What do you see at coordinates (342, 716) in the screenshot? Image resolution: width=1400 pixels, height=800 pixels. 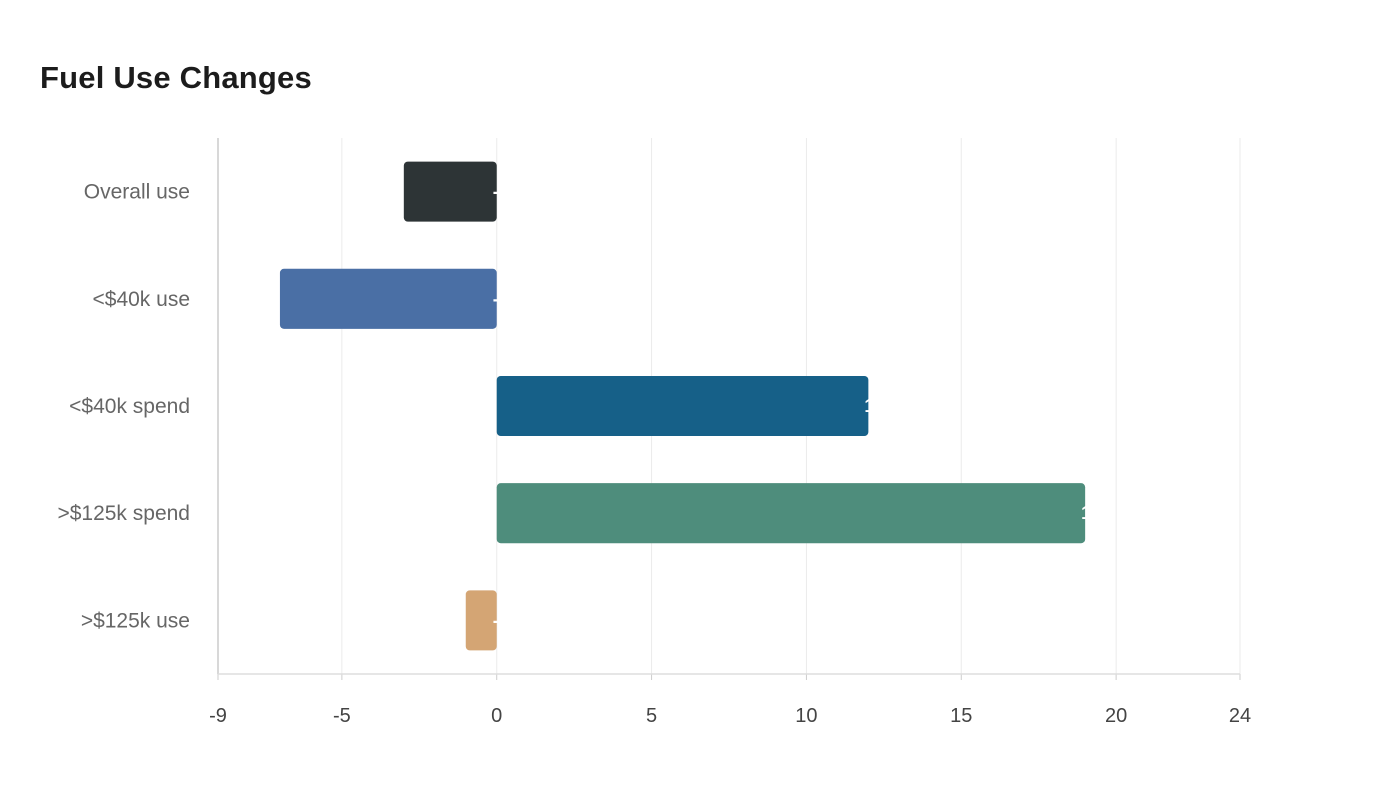 I see `x-tick-label: -5` at bounding box center [342, 716].